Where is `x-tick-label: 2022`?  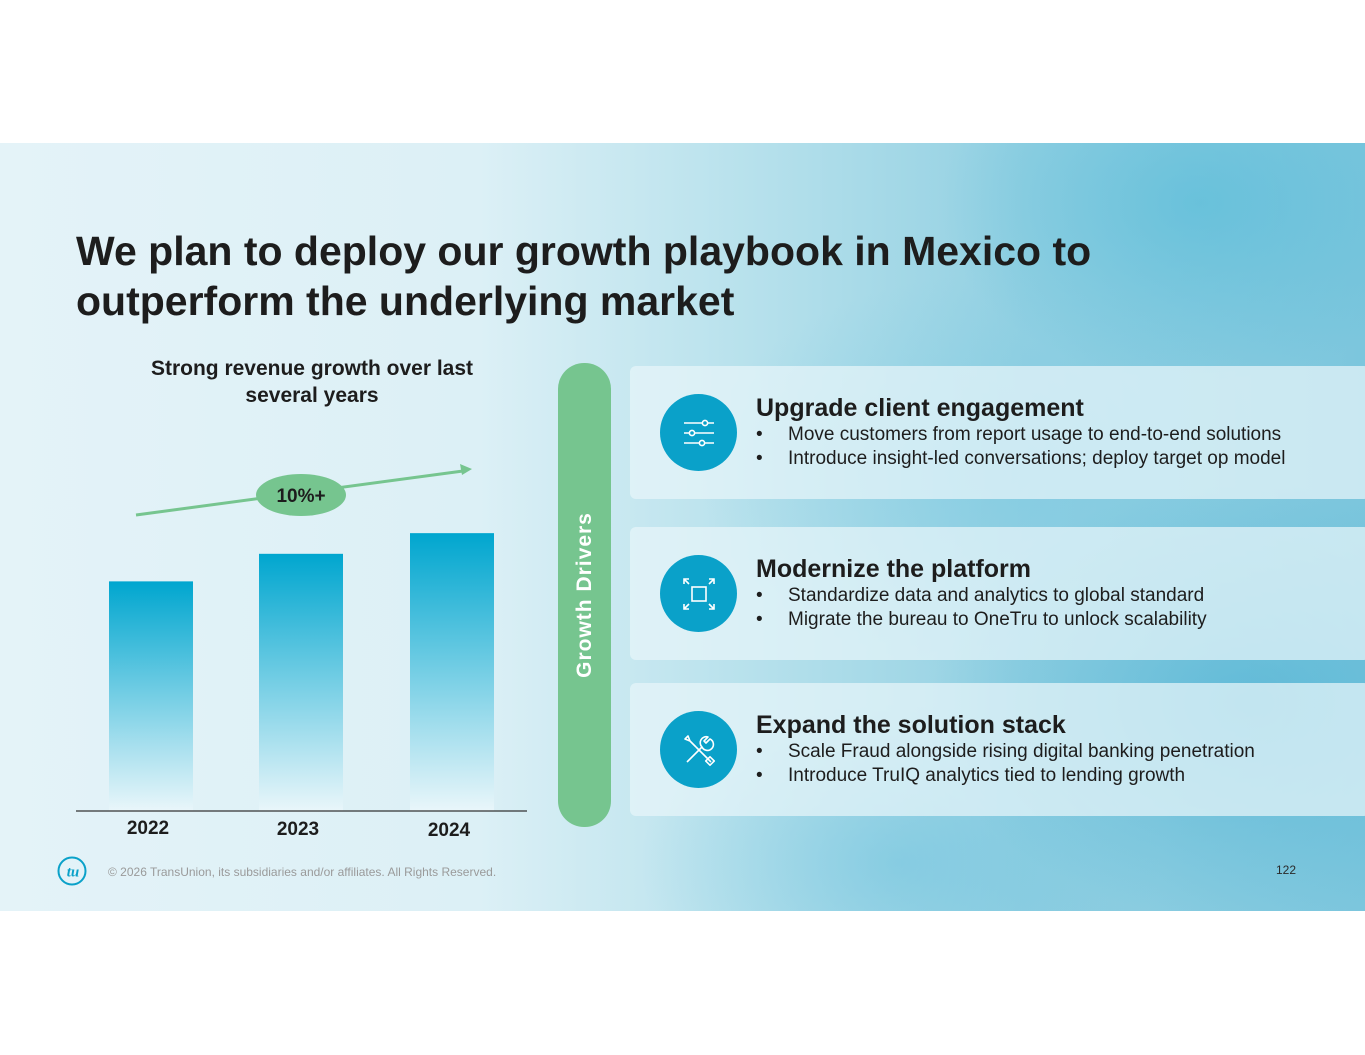 x-tick-label: 2022 is located at coordinates (148, 828).